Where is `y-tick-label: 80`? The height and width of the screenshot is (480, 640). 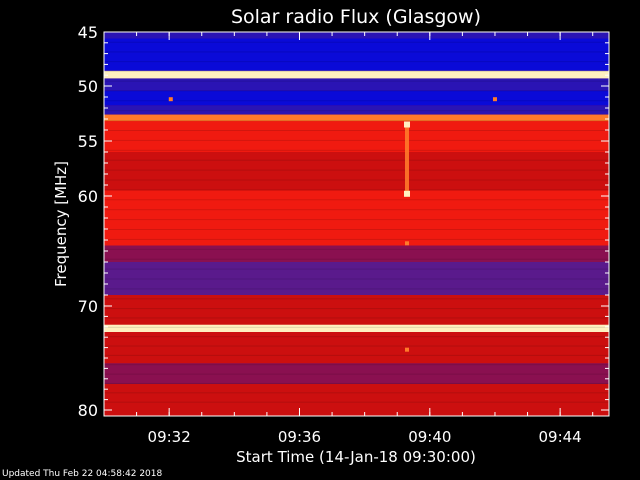
y-tick-label: 80 is located at coordinates (88, 410).